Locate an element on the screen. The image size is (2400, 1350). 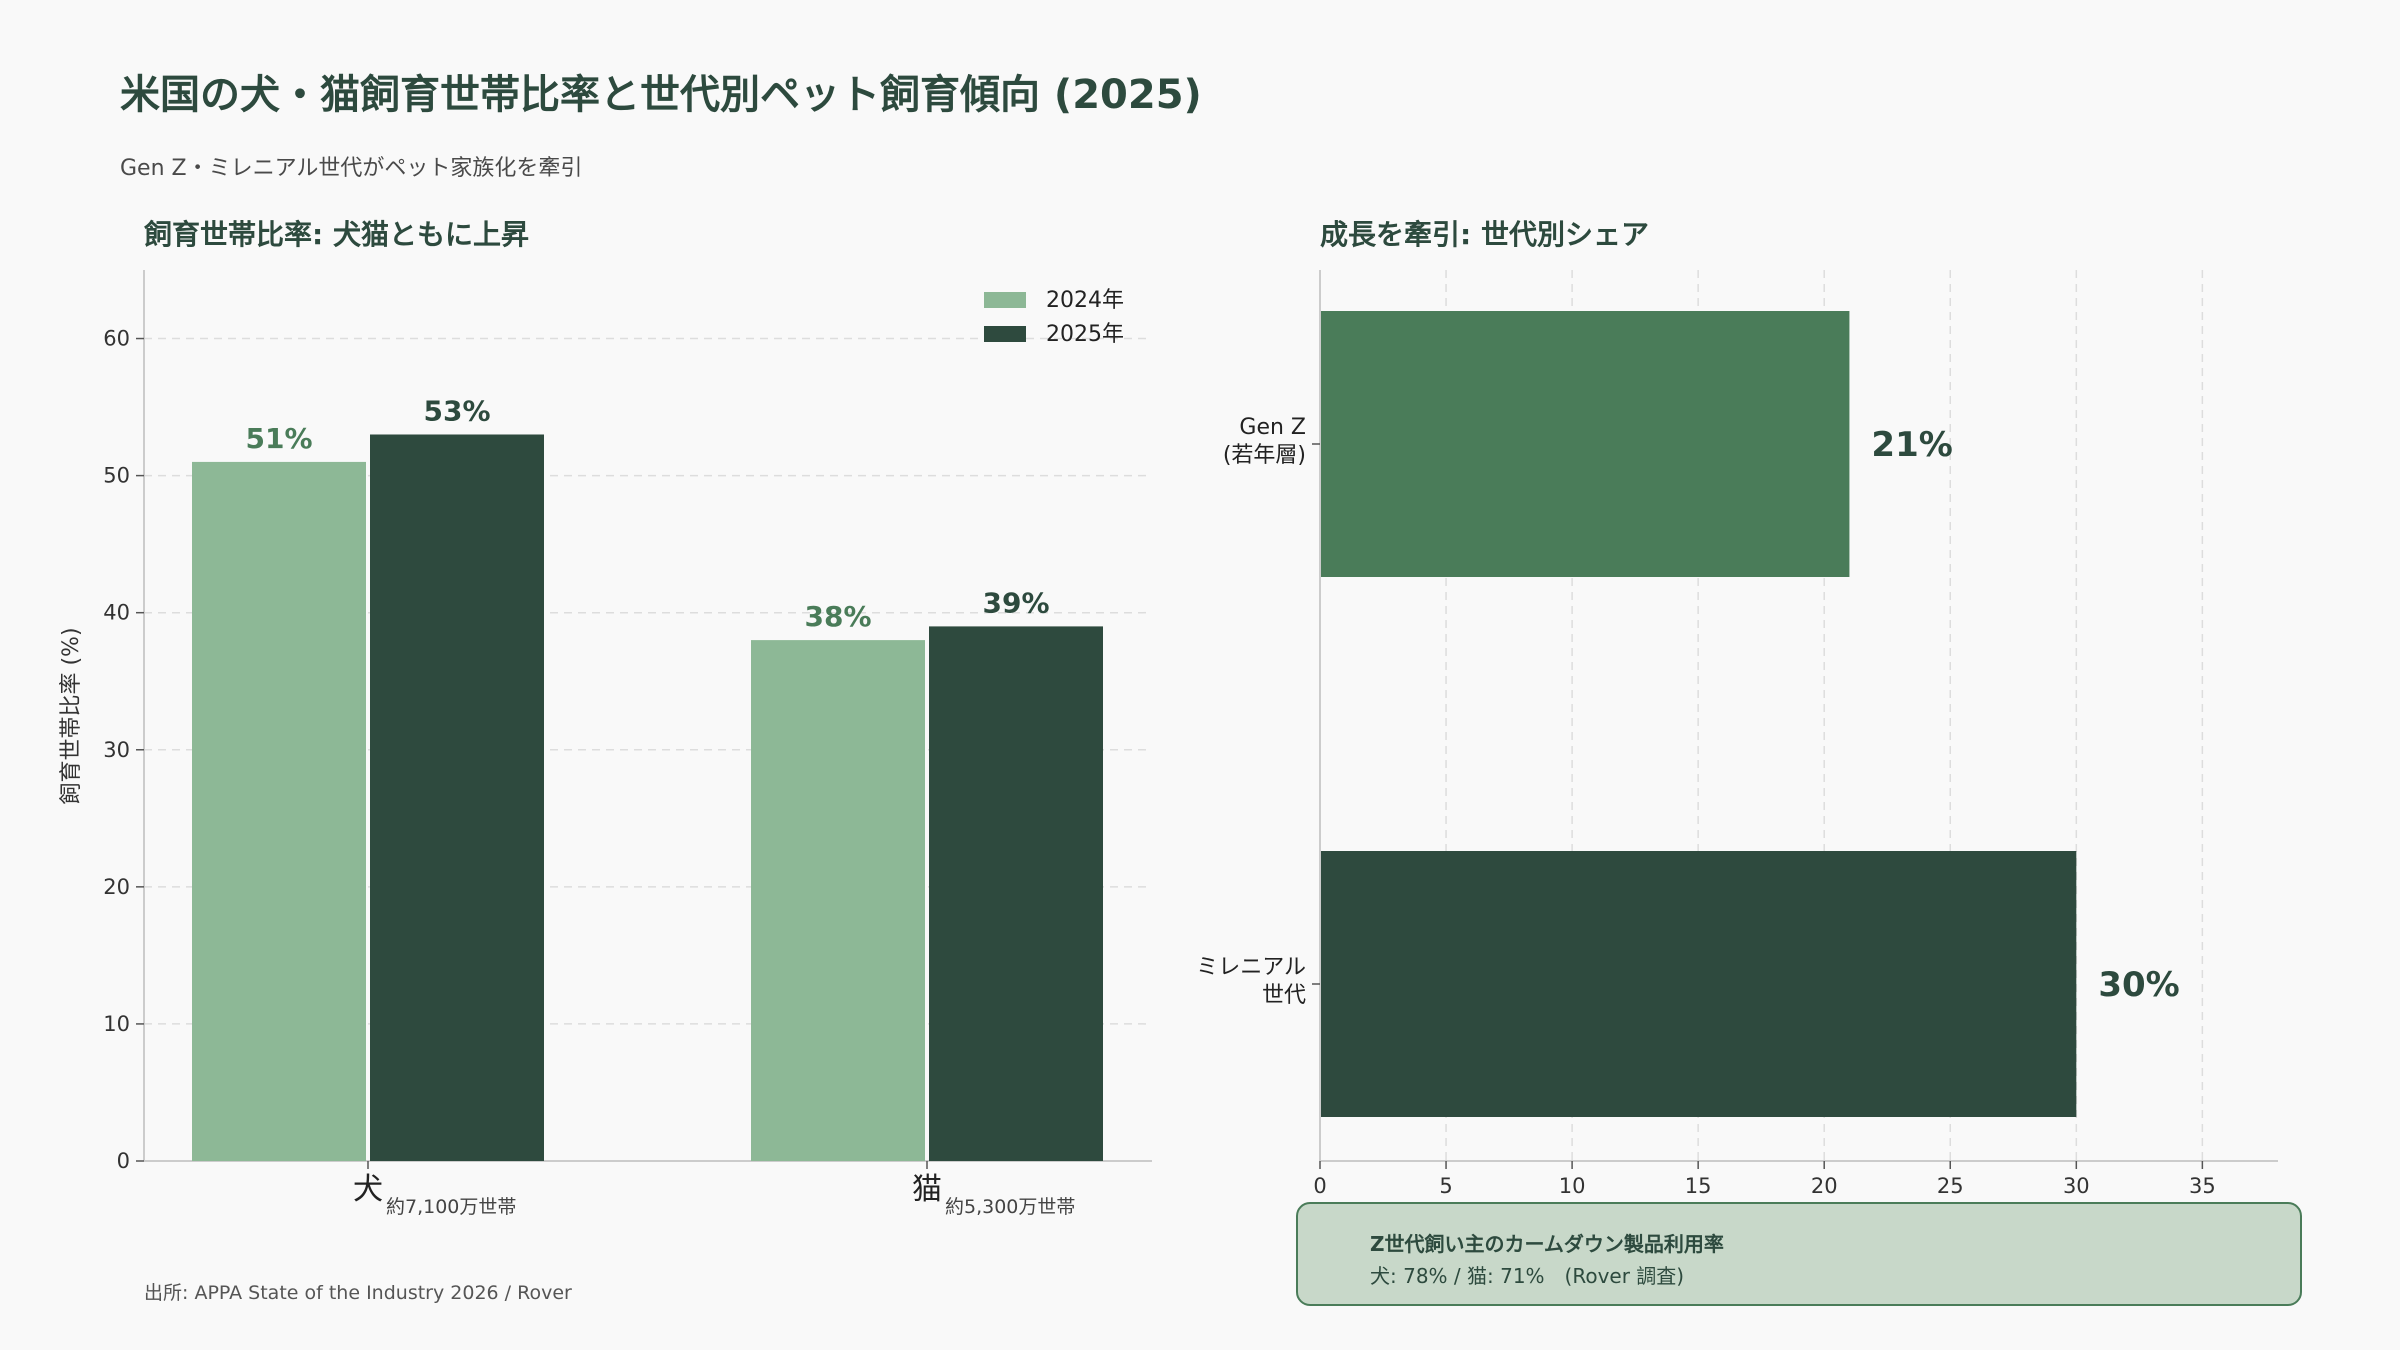
right-x-tick-label: 20 is located at coordinates (1824, 1186).